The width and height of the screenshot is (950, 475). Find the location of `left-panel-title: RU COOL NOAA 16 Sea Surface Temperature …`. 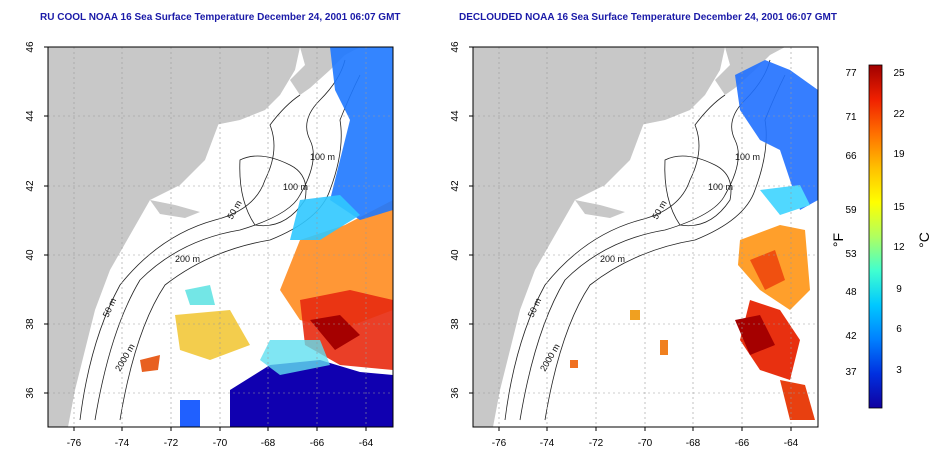

left-panel-title: RU COOL NOAA 16 Sea Surface Temperature … is located at coordinates (220, 17).